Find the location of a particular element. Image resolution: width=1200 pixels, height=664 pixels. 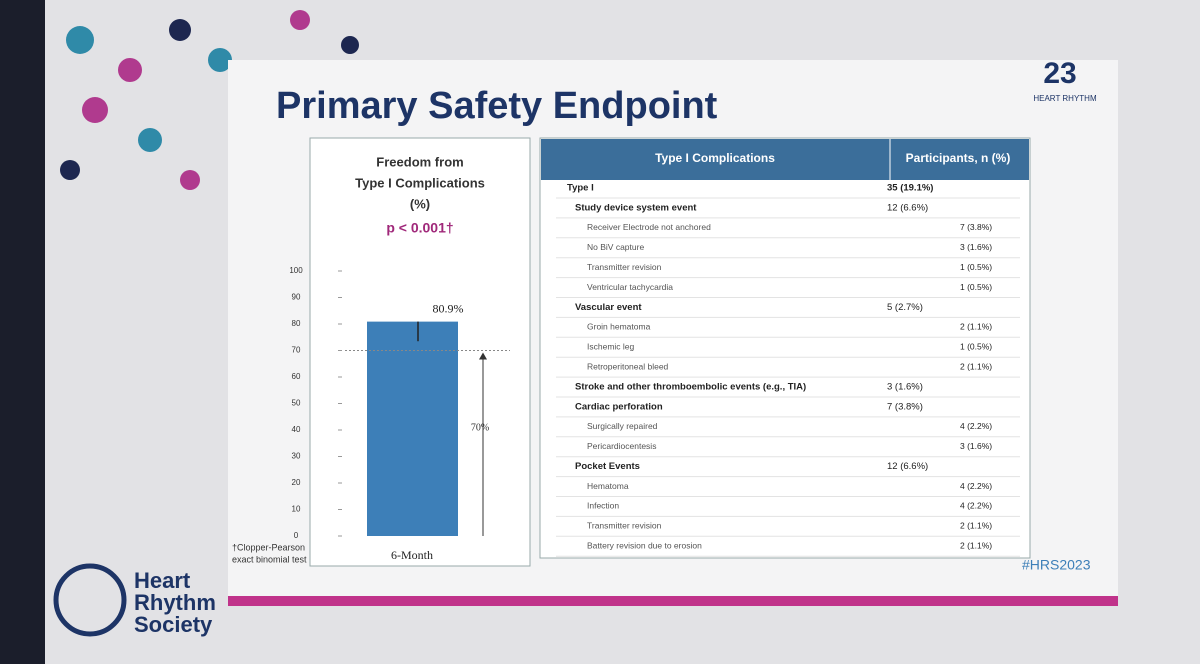

footnote: exact binomial test is located at coordinates (269, 559).